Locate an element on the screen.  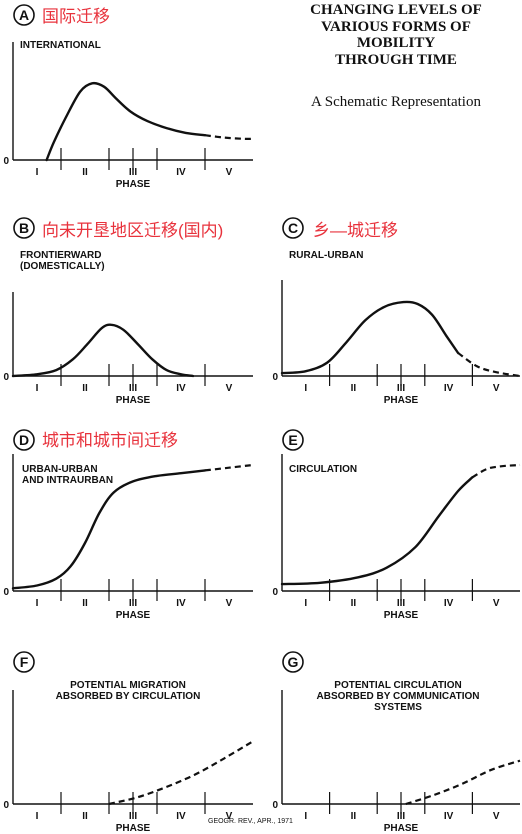
panel-b-letter-circle is located at coordinates (24, 228).